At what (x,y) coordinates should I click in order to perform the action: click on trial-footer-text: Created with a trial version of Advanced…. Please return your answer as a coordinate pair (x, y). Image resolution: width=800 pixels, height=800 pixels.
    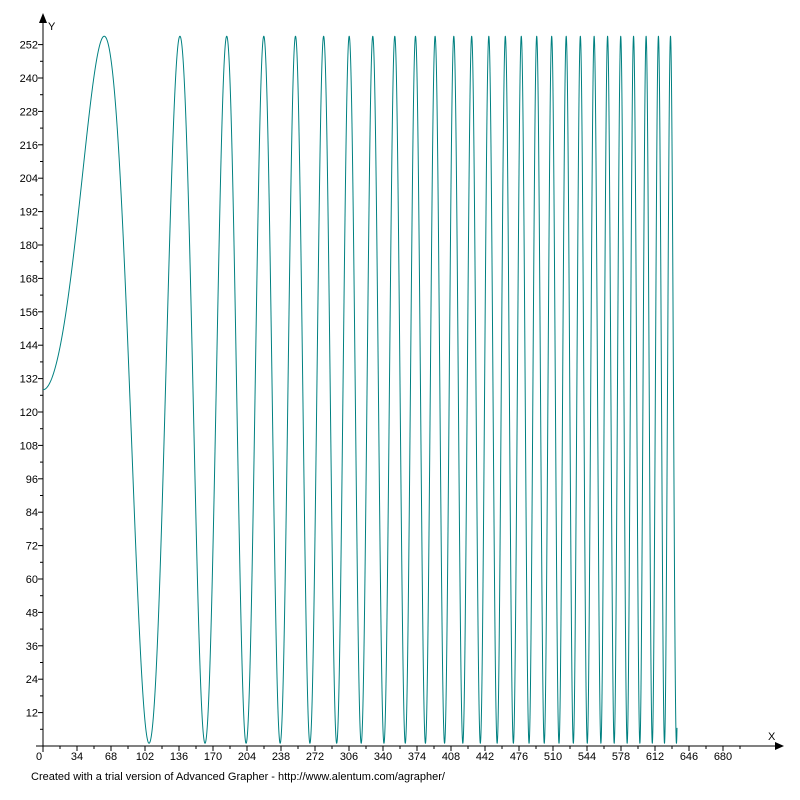
    Looking at the image, I should click on (238, 777).